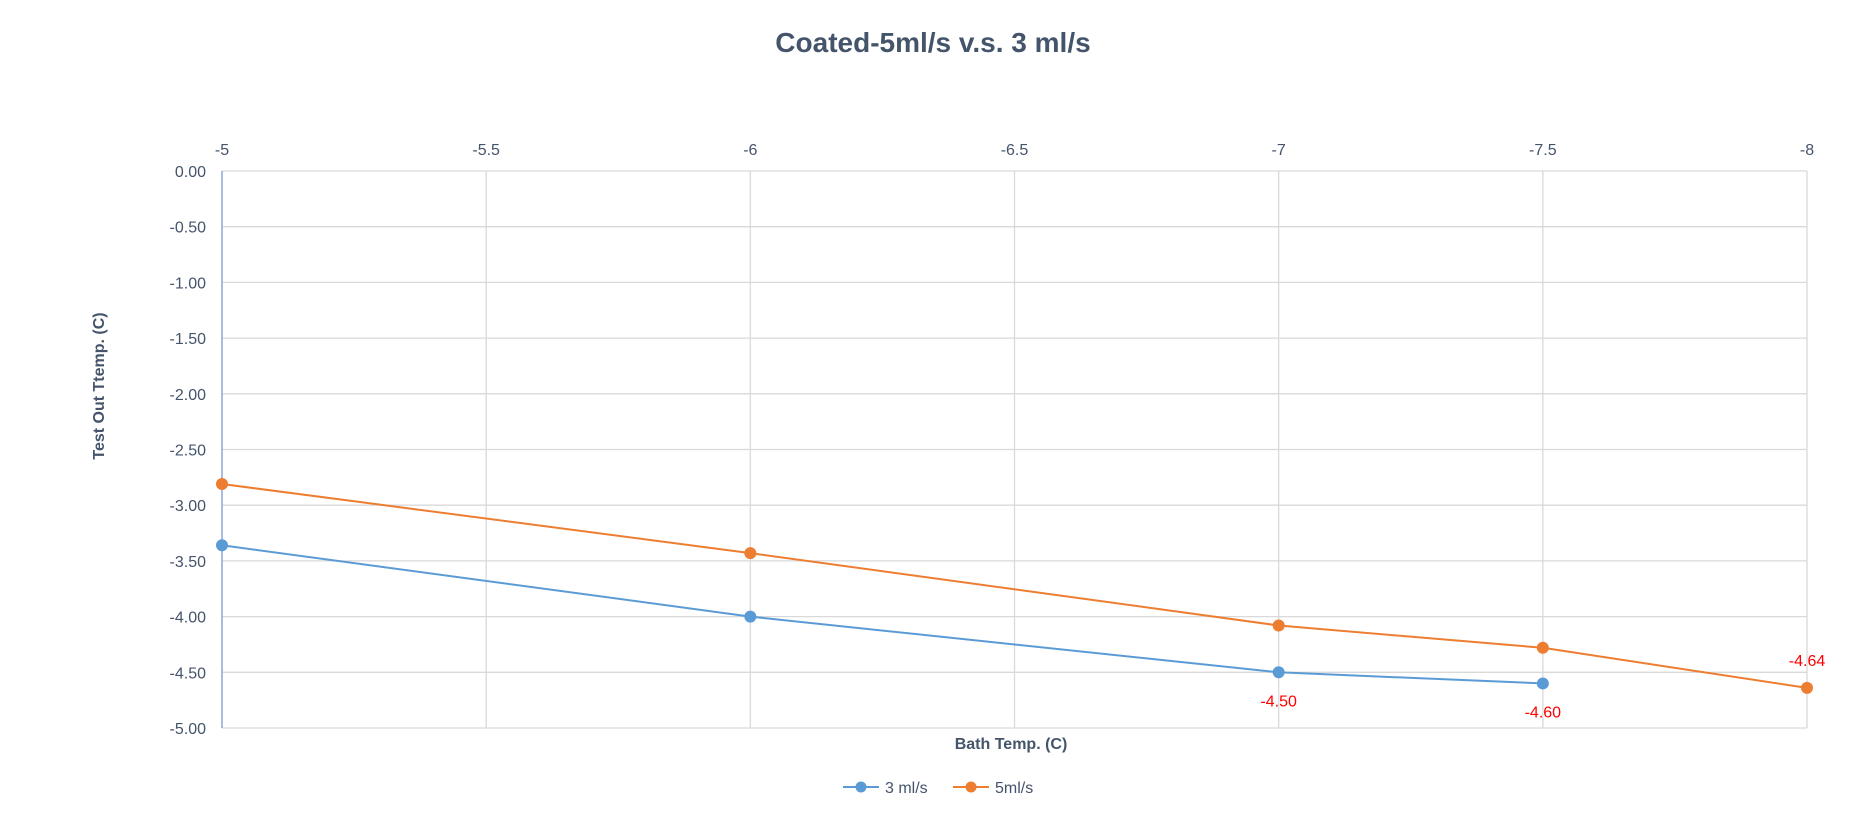 This screenshot has height=819, width=1866. What do you see at coordinates (188, 506) in the screenshot?
I see `y-tick-label: -3.00` at bounding box center [188, 506].